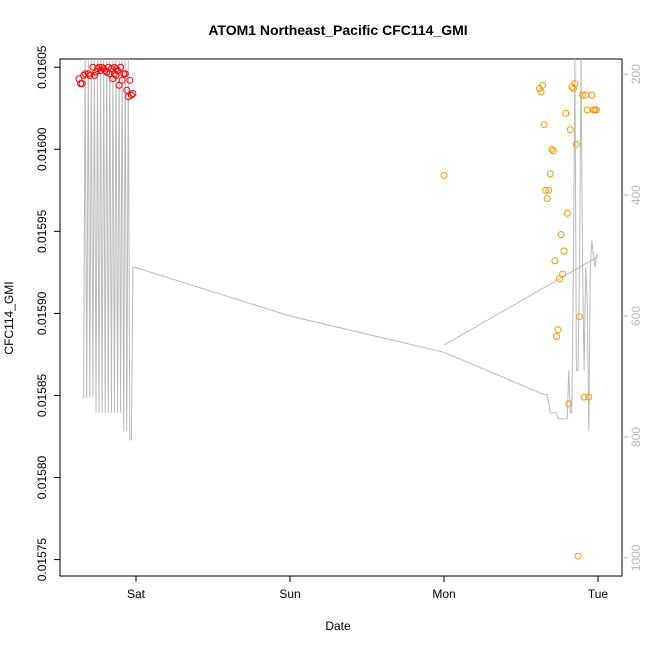 The height and width of the screenshot is (650, 650). Describe the element at coordinates (367, 588) in the screenshot. I see `x-axis: Sat Sun Mon Tue` at that location.